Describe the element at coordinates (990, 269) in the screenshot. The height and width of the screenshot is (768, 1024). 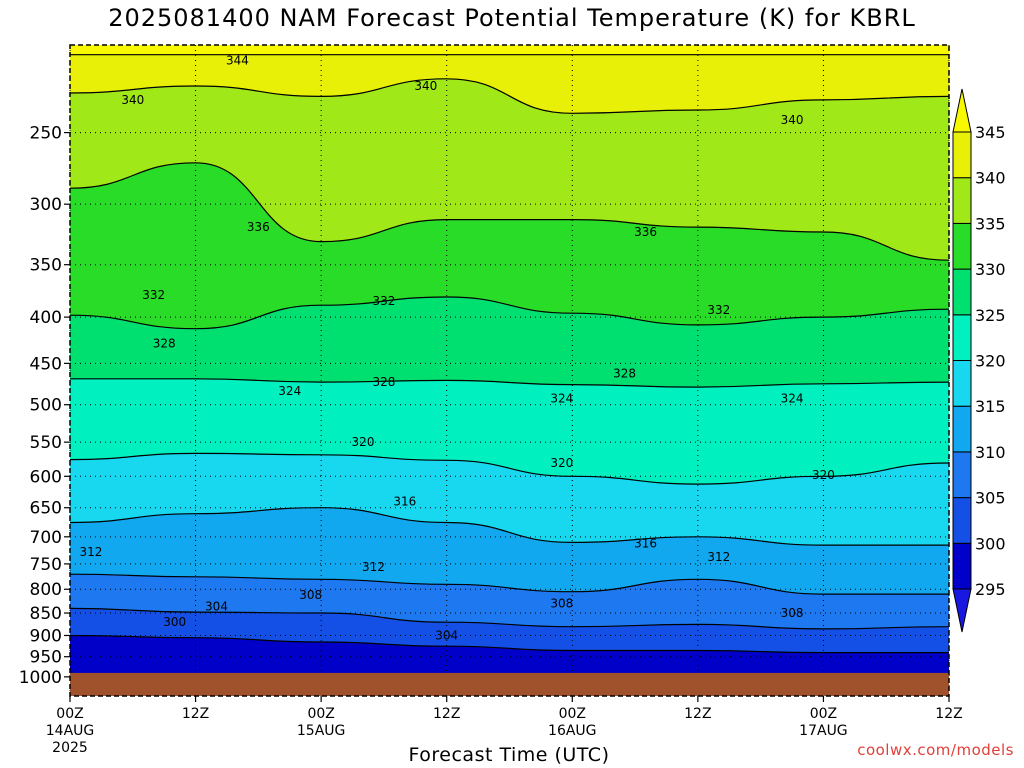
I see `colorbar-label-330: 330` at that location.